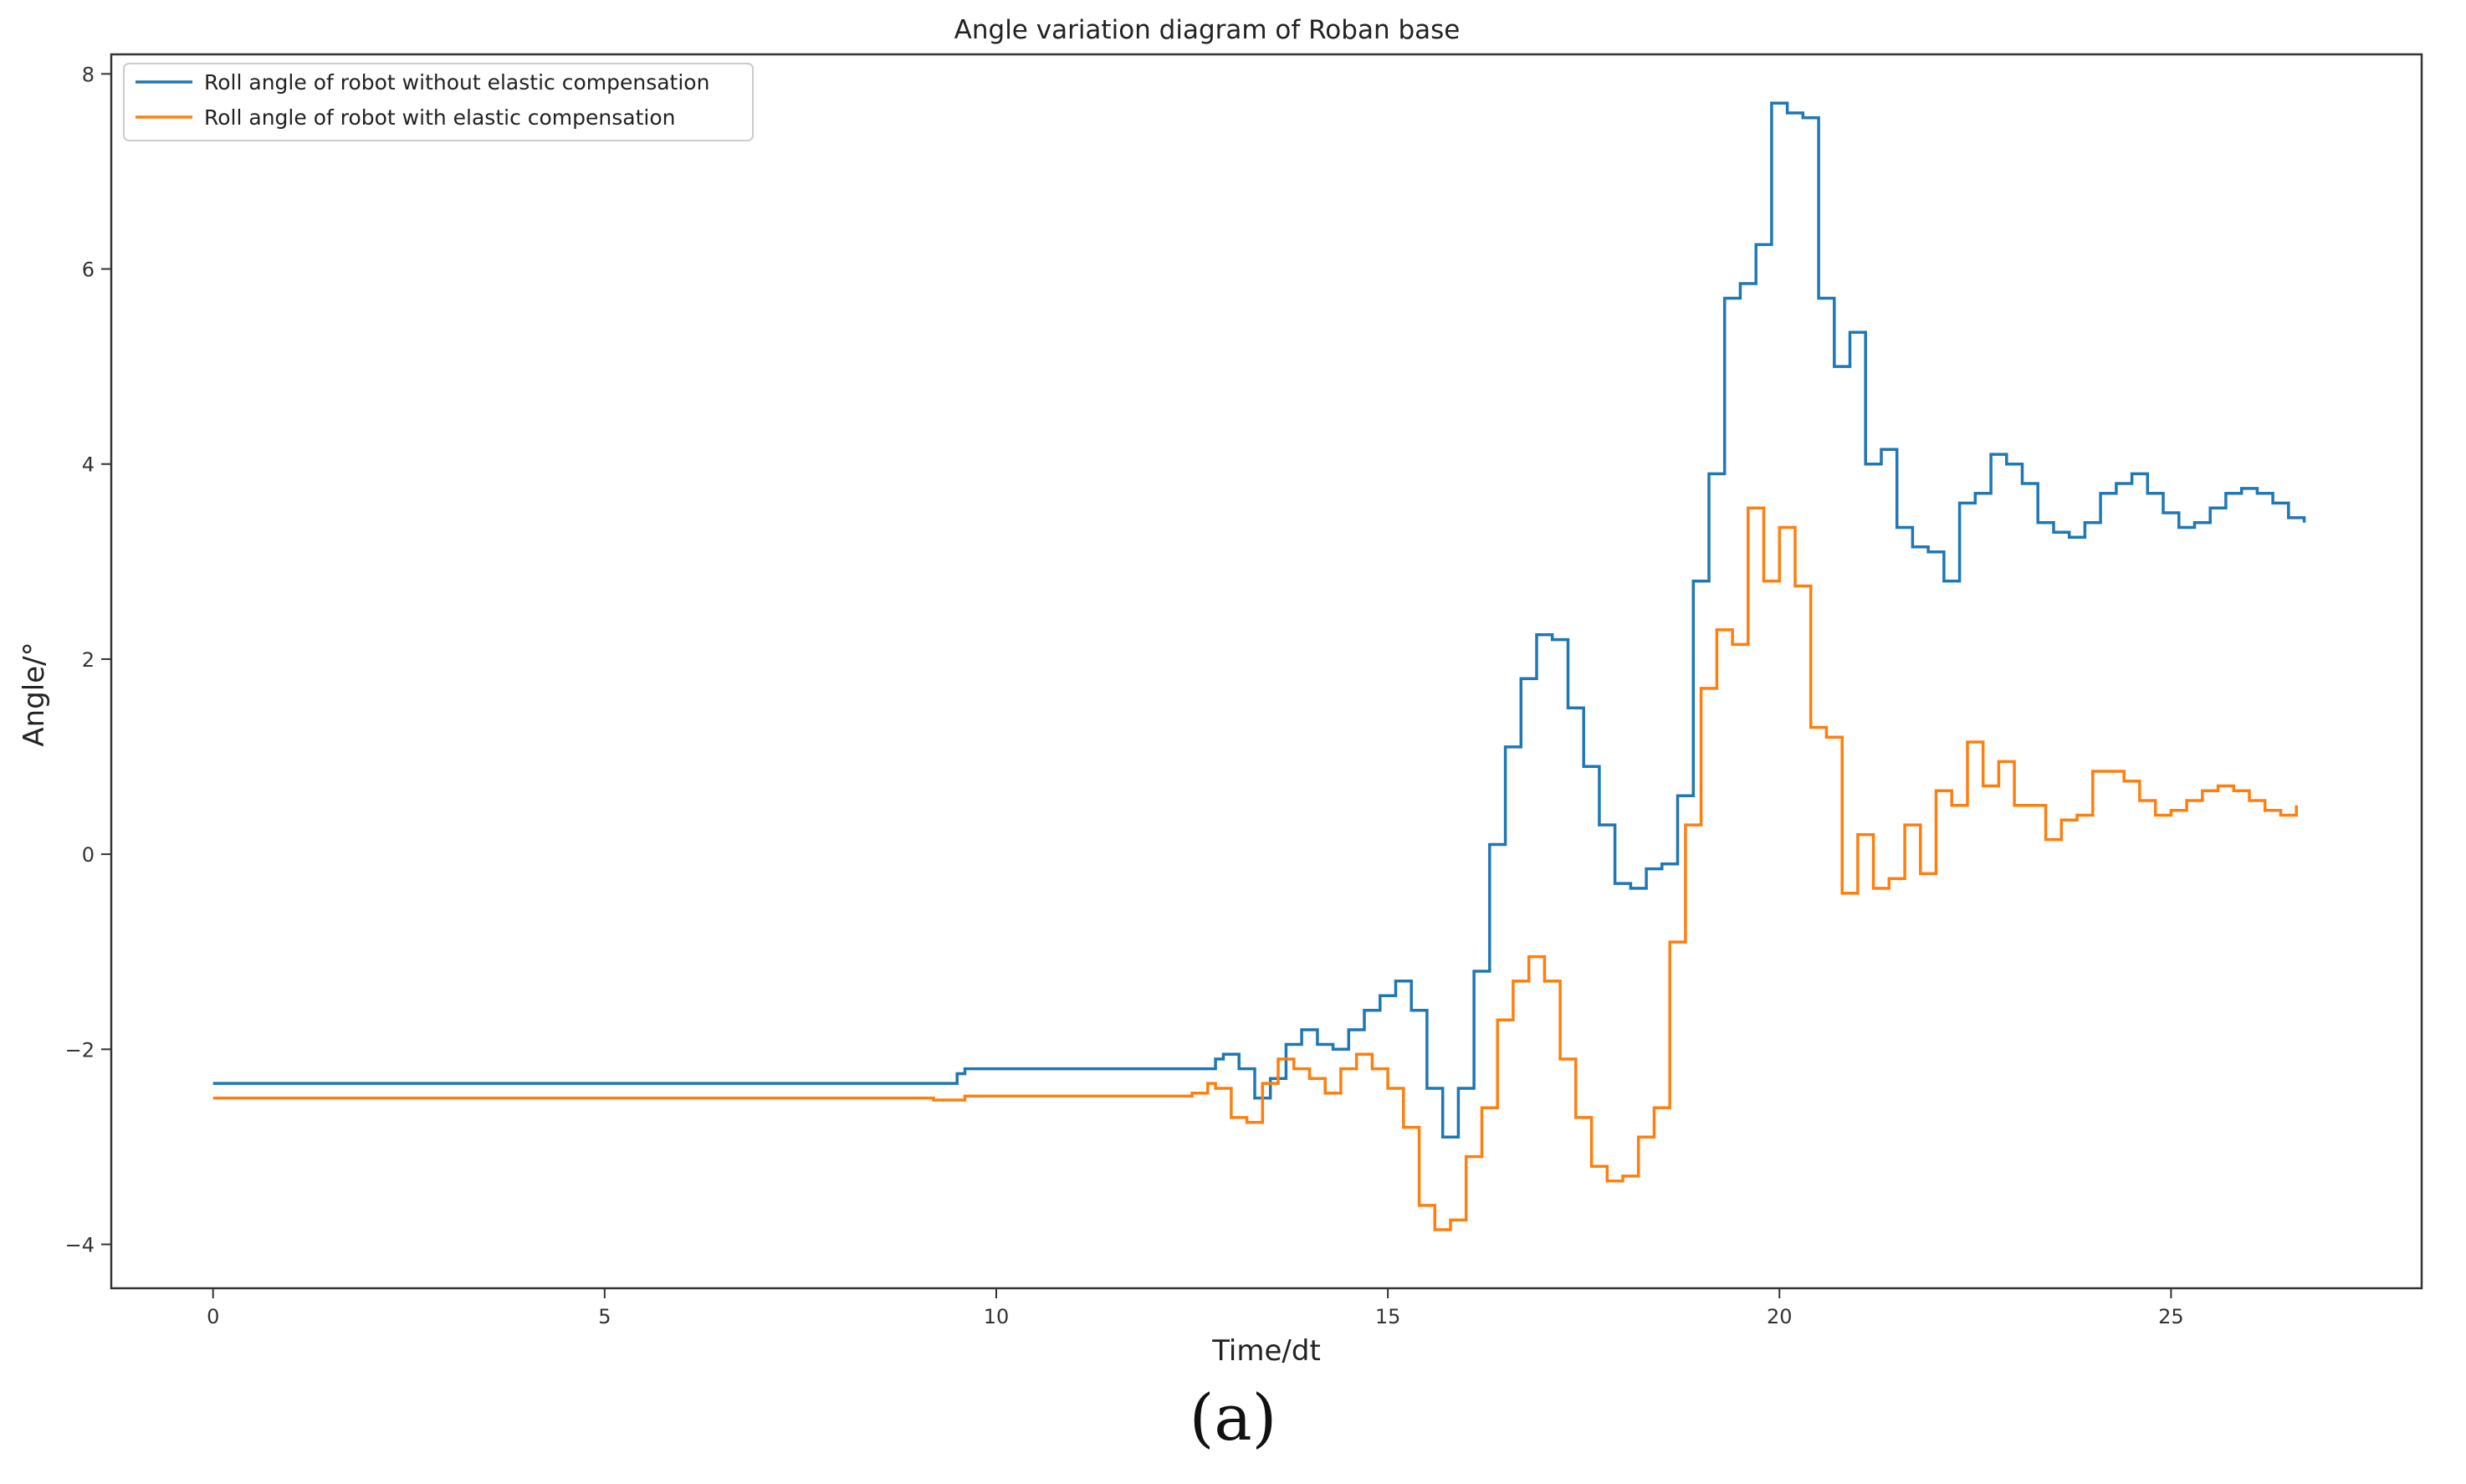 The height and width of the screenshot is (1484, 2466). Describe the element at coordinates (89, 74) in the screenshot. I see `y-tick-label: 8` at that location.